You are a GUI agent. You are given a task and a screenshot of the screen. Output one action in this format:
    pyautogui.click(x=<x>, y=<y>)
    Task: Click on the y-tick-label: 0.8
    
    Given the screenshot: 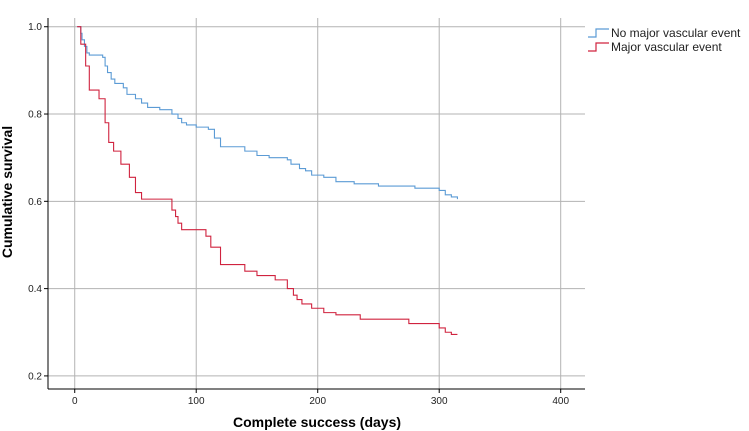 What is the action you would take?
    pyautogui.click(x=35, y=115)
    